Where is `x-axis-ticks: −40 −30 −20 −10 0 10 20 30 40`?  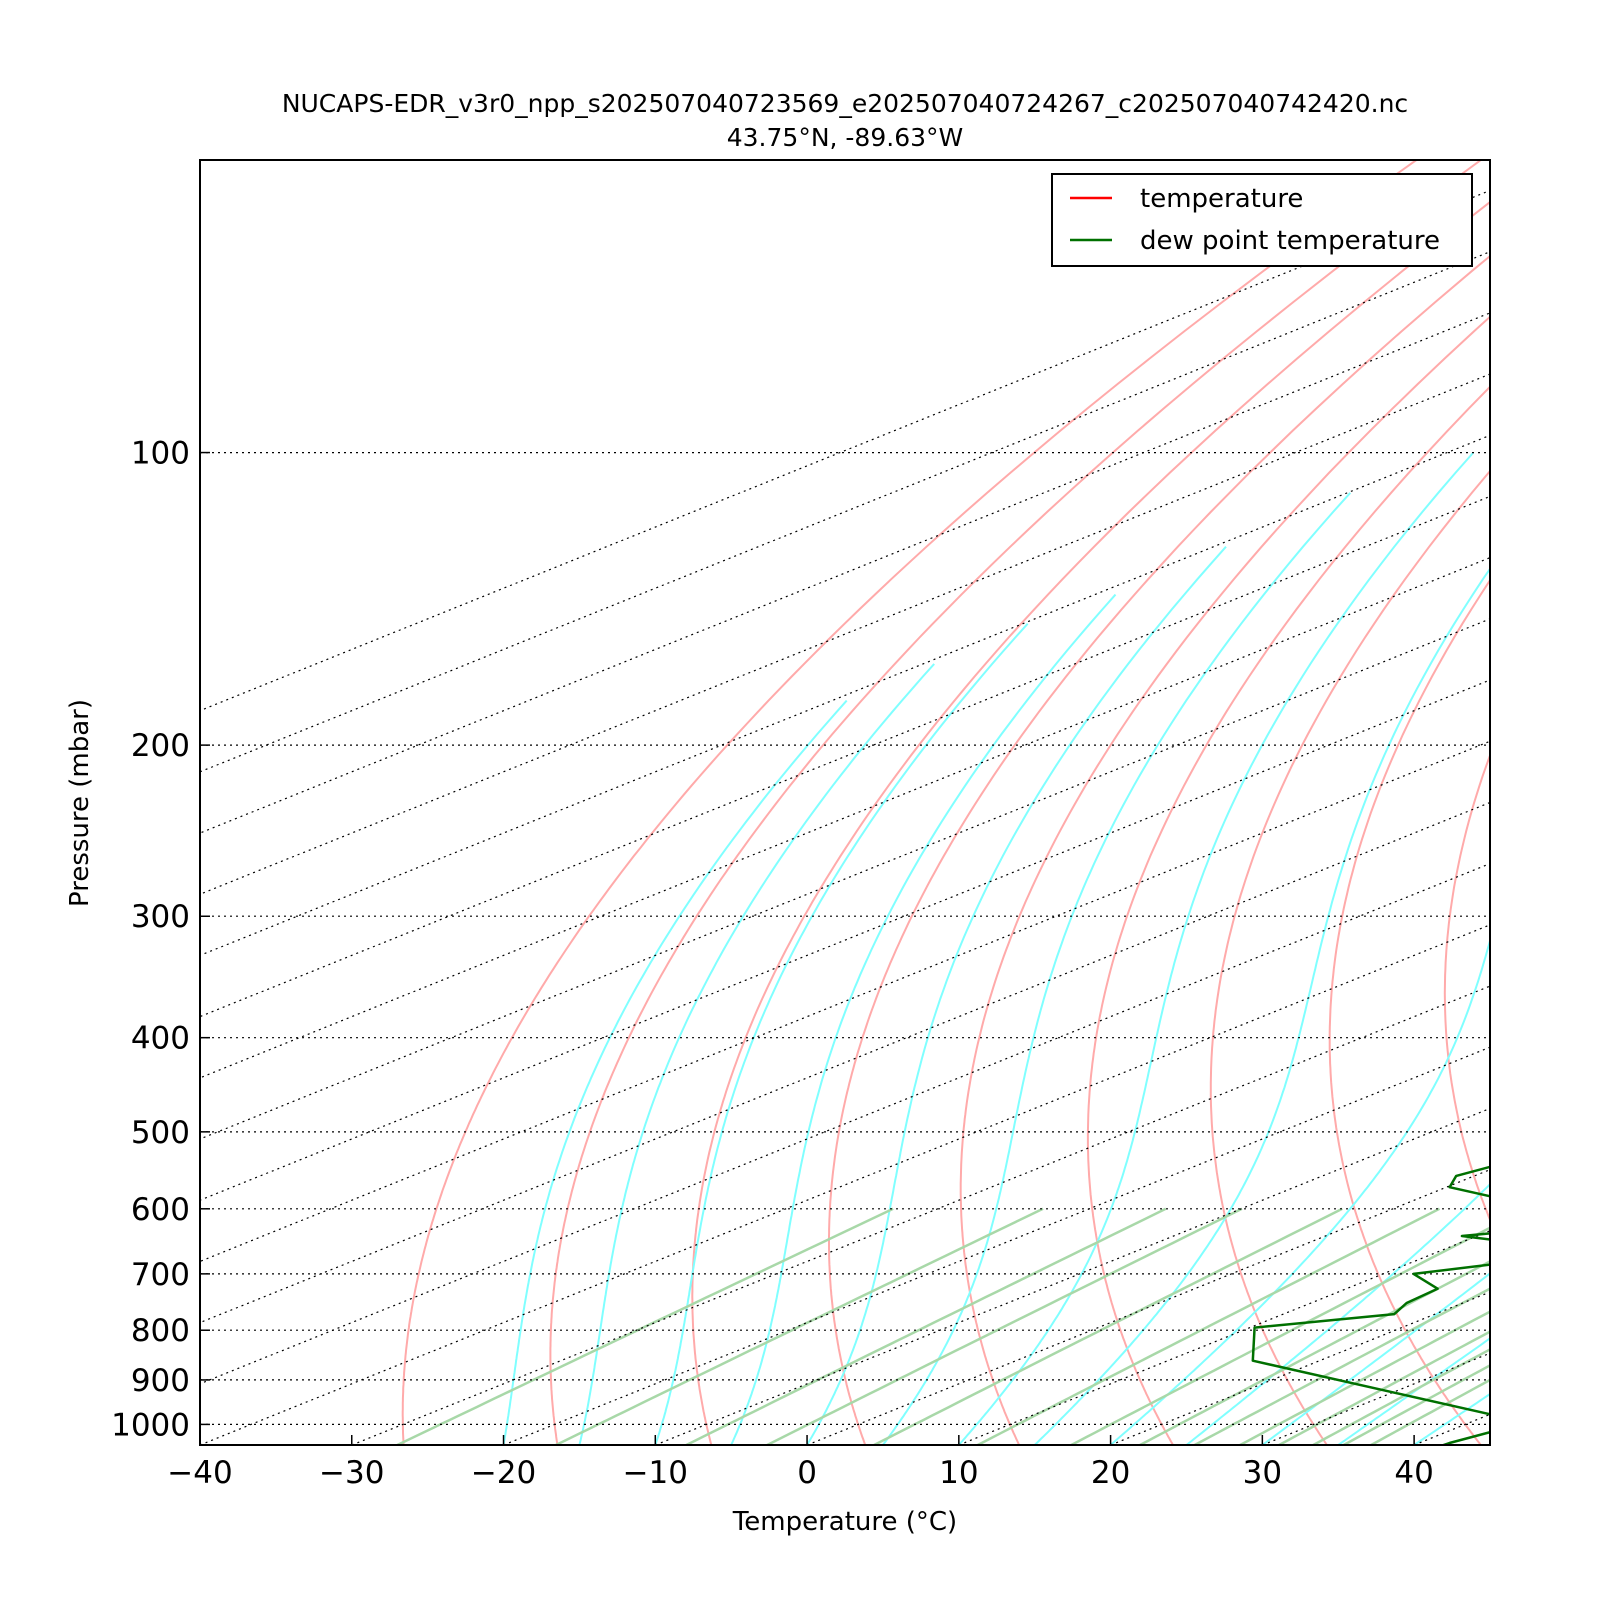
x-axis-ticks: −40 −30 −20 −10 0 10 20 30 40 is located at coordinates (800, 1463).